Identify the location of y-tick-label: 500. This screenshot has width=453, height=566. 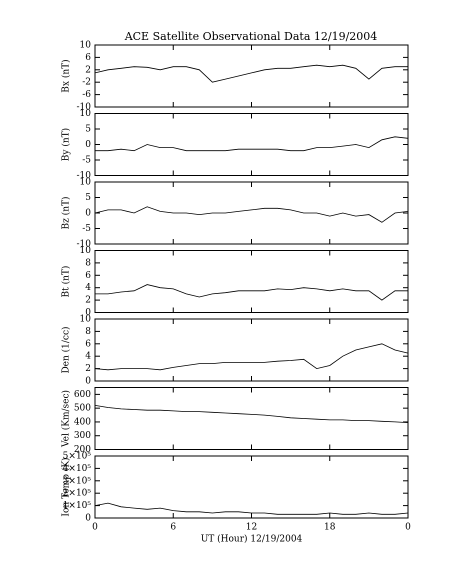
(82, 409).